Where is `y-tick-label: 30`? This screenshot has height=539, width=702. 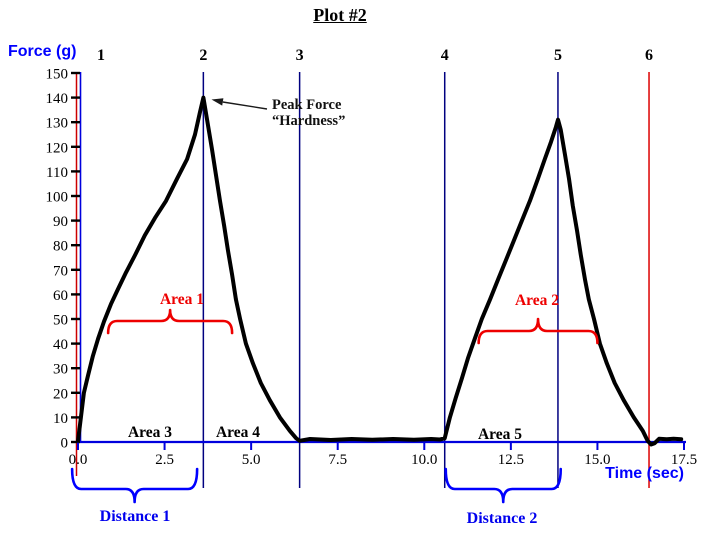 y-tick-label: 30 is located at coordinates (60, 370).